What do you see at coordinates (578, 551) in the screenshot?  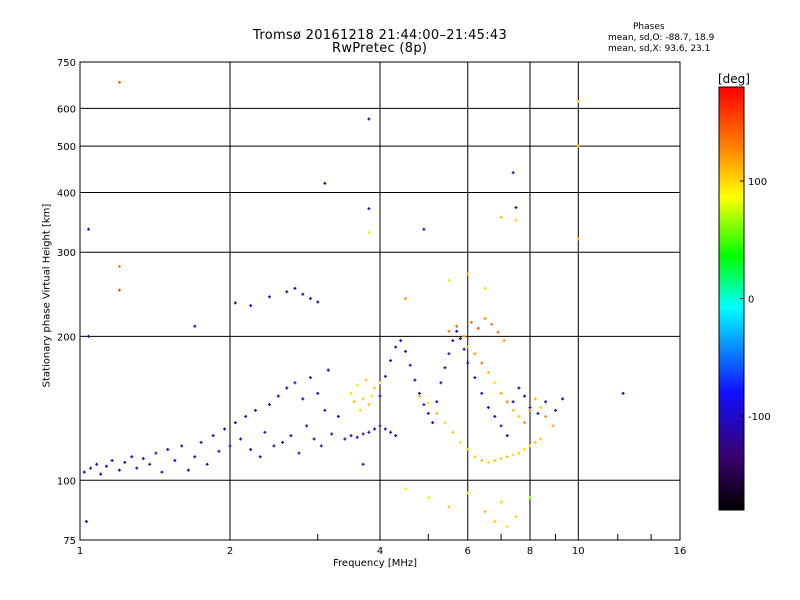 I see `x-tick-label: 10` at bounding box center [578, 551].